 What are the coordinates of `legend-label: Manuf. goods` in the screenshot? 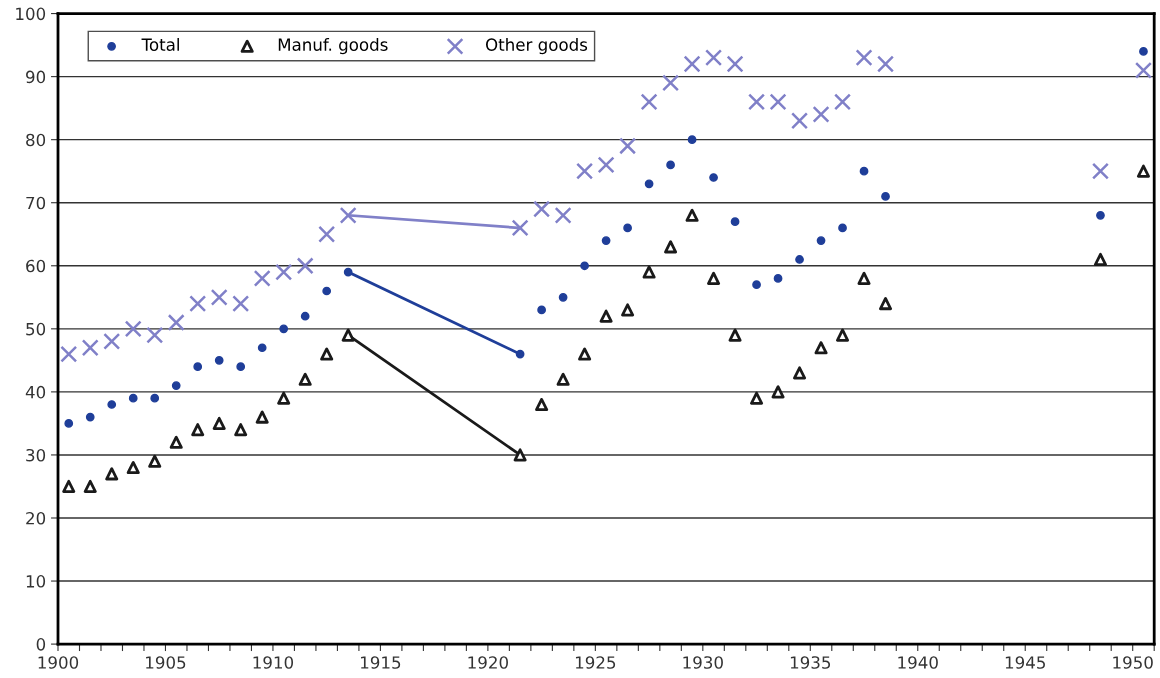 It's located at (333, 46).